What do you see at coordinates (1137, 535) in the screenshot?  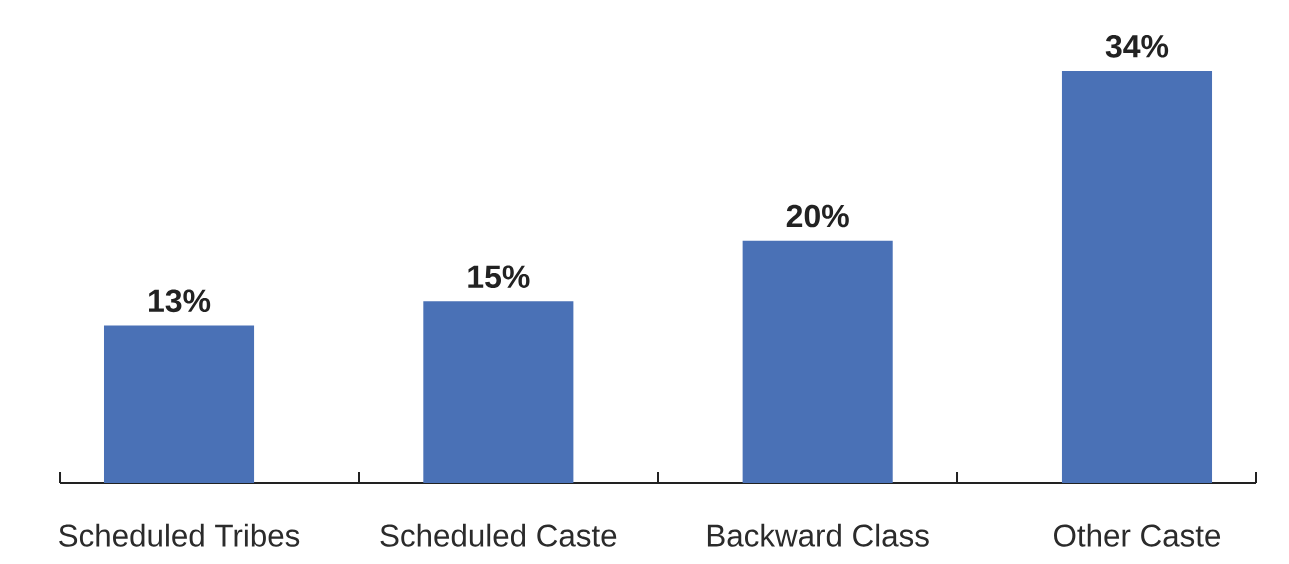 I see `x-tick-label: Other Caste` at bounding box center [1137, 535].